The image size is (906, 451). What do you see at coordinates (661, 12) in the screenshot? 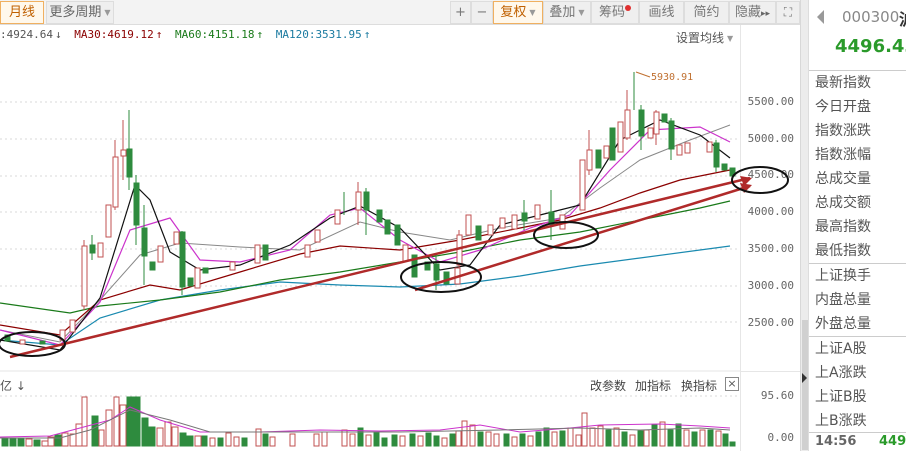
I see `draw-button: 画线` at bounding box center [661, 12].